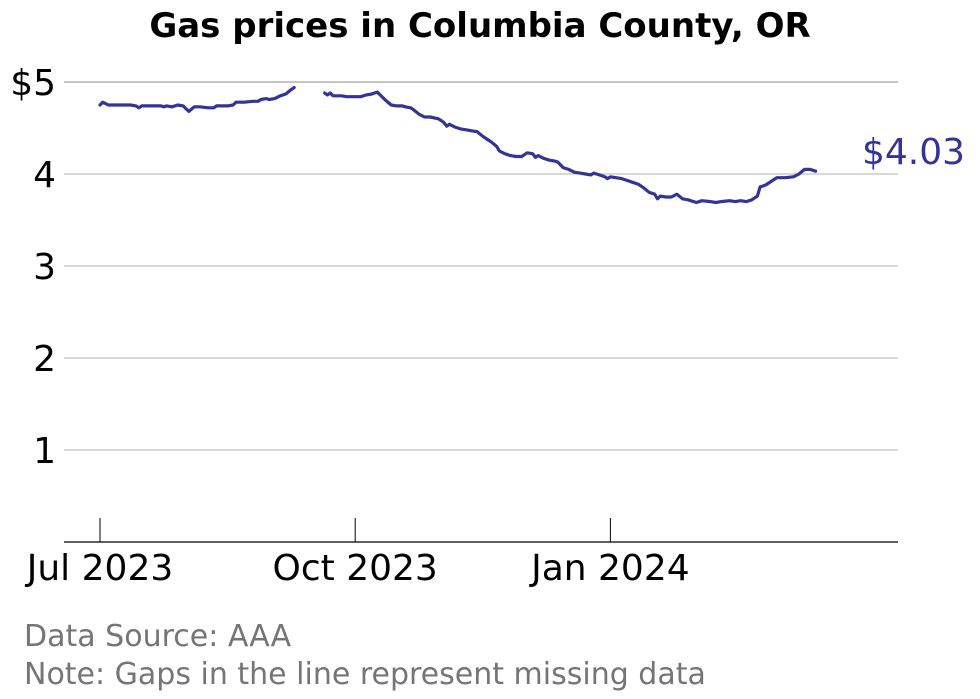 The height and width of the screenshot is (699, 980). I want to click on x-axis: Jul 2023 Oct 2023 Jan 2024, so click(461, 553).